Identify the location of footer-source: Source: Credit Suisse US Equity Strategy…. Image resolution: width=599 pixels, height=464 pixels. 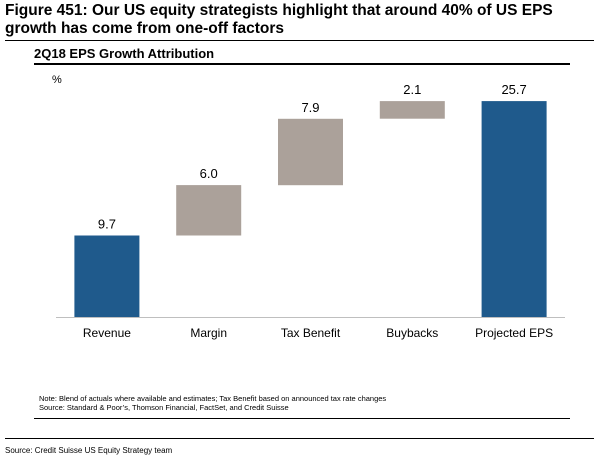
(89, 450).